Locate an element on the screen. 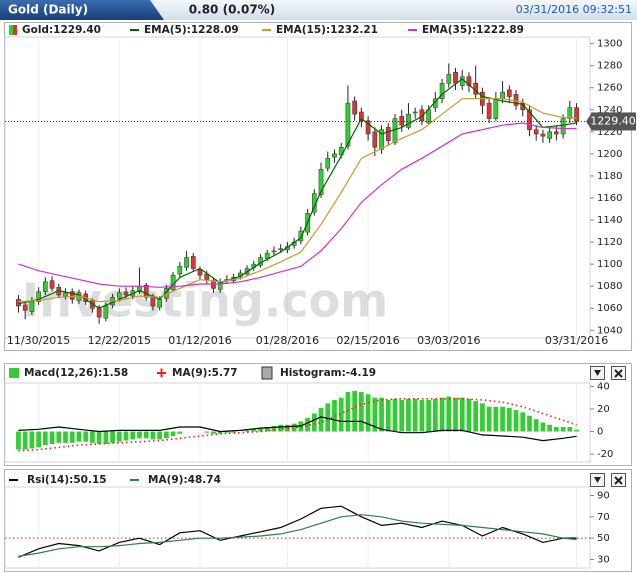  y-tick-label: 1280 is located at coordinates (609, 66).